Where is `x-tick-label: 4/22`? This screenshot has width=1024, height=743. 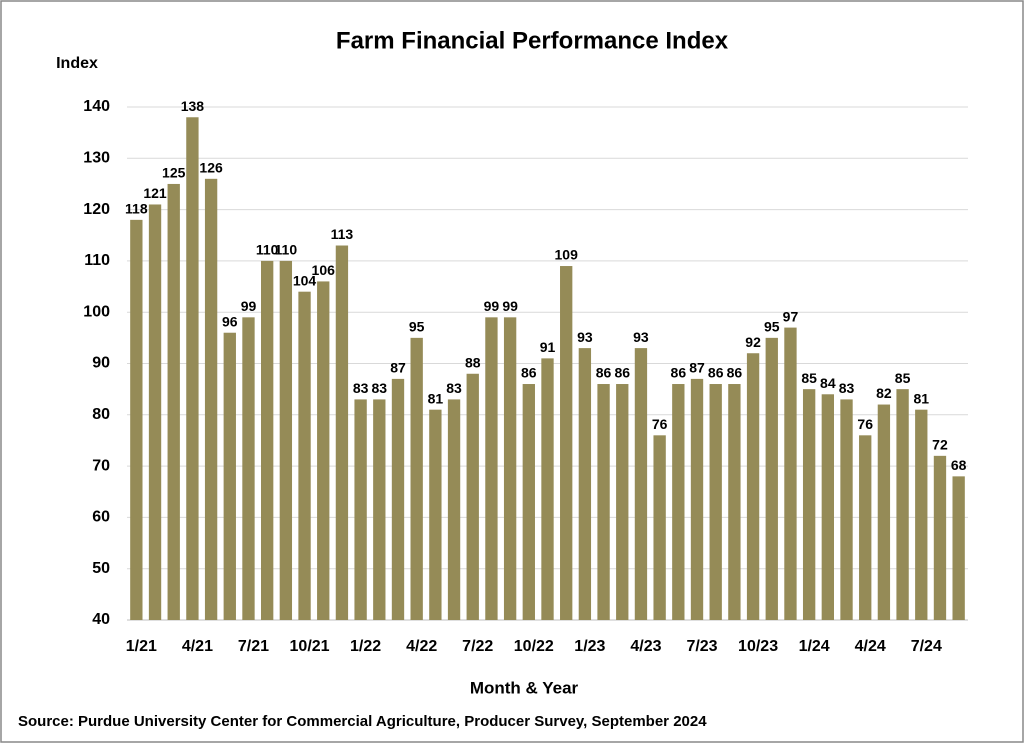 x-tick-label: 4/22 is located at coordinates (421, 646).